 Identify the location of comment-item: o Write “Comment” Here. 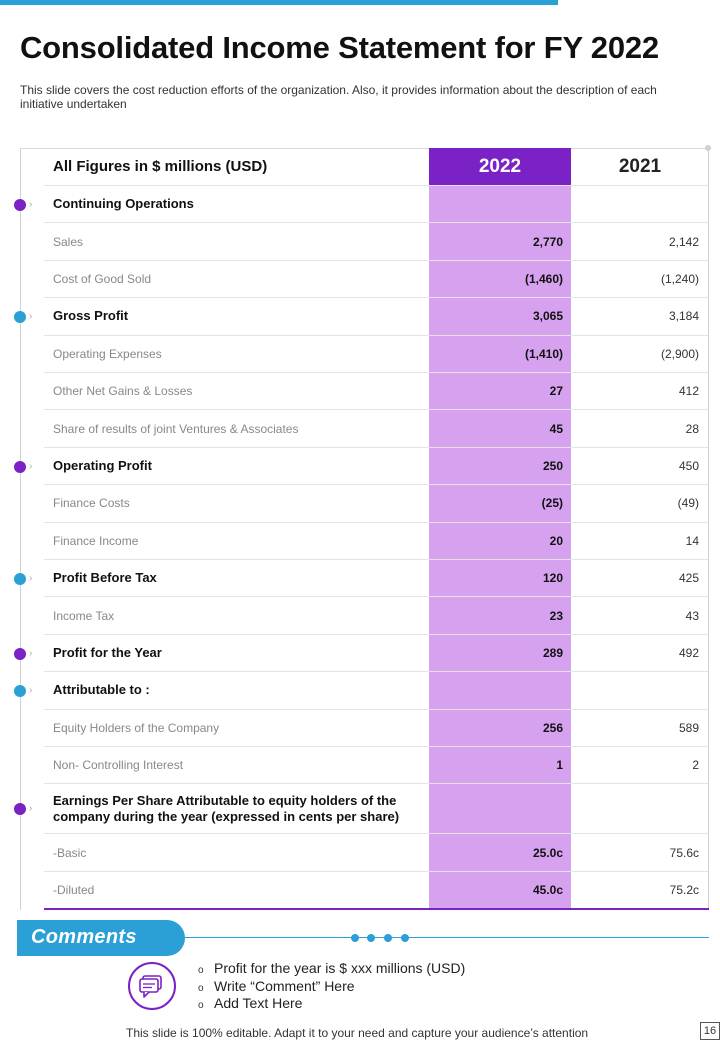
(276, 985).